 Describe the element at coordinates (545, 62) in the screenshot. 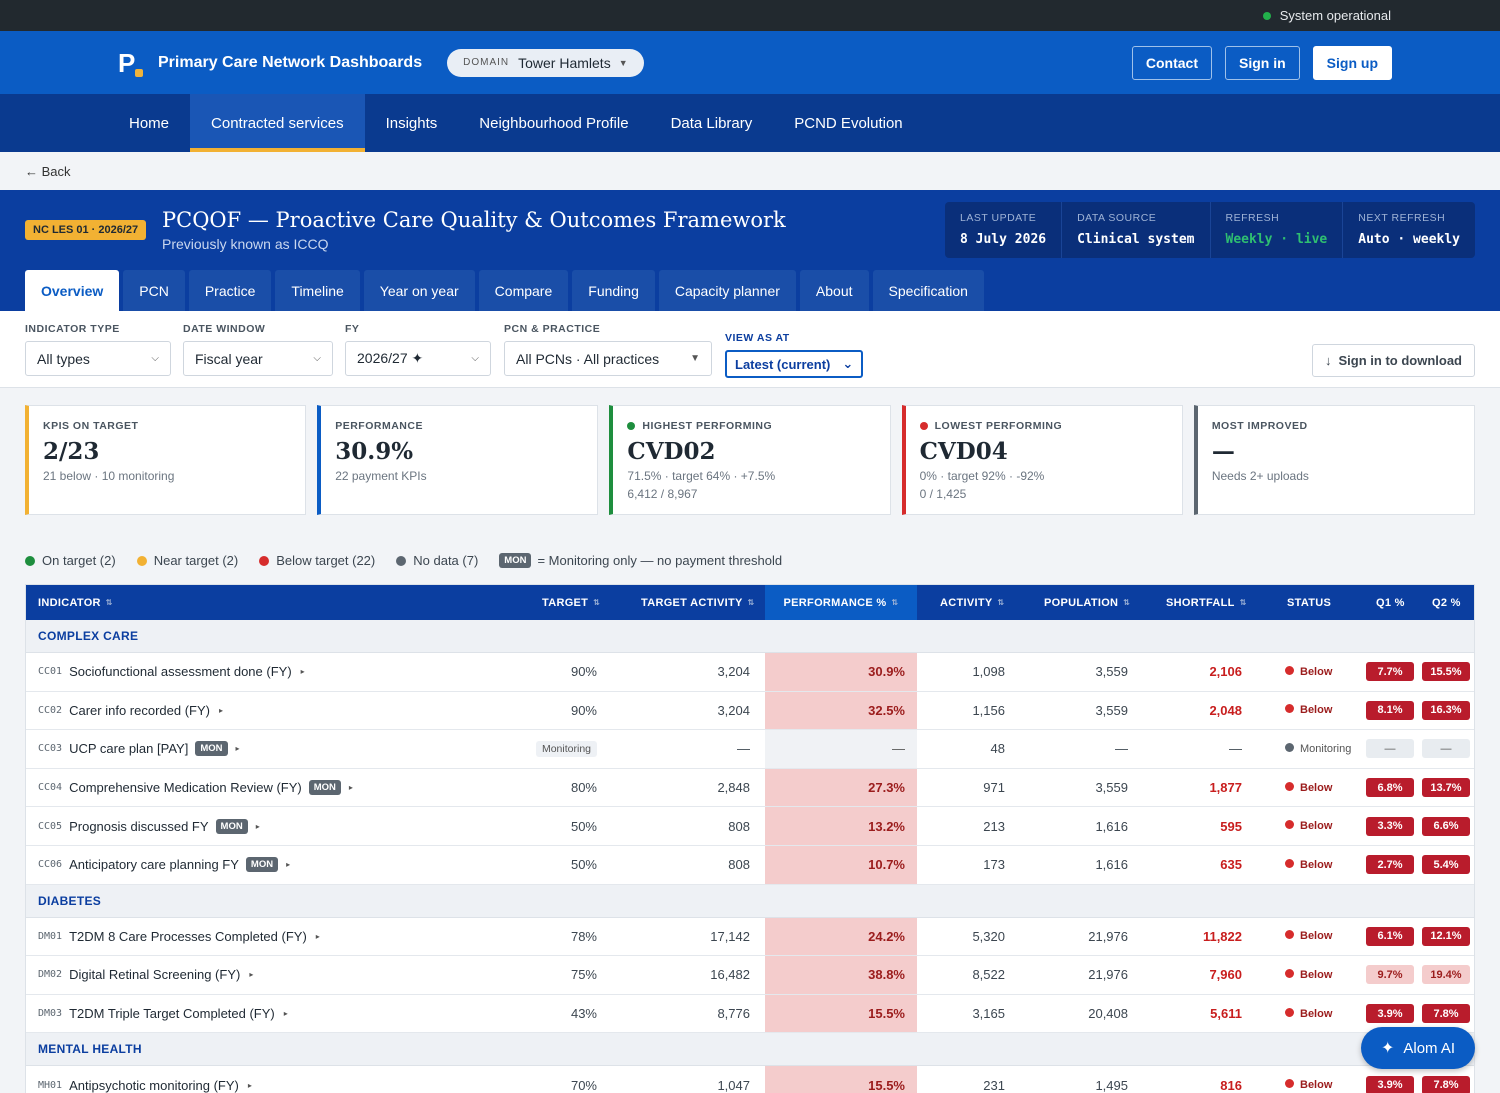

I see `domain-selector: DOMAIN Tower Hamlets ▼` at that location.